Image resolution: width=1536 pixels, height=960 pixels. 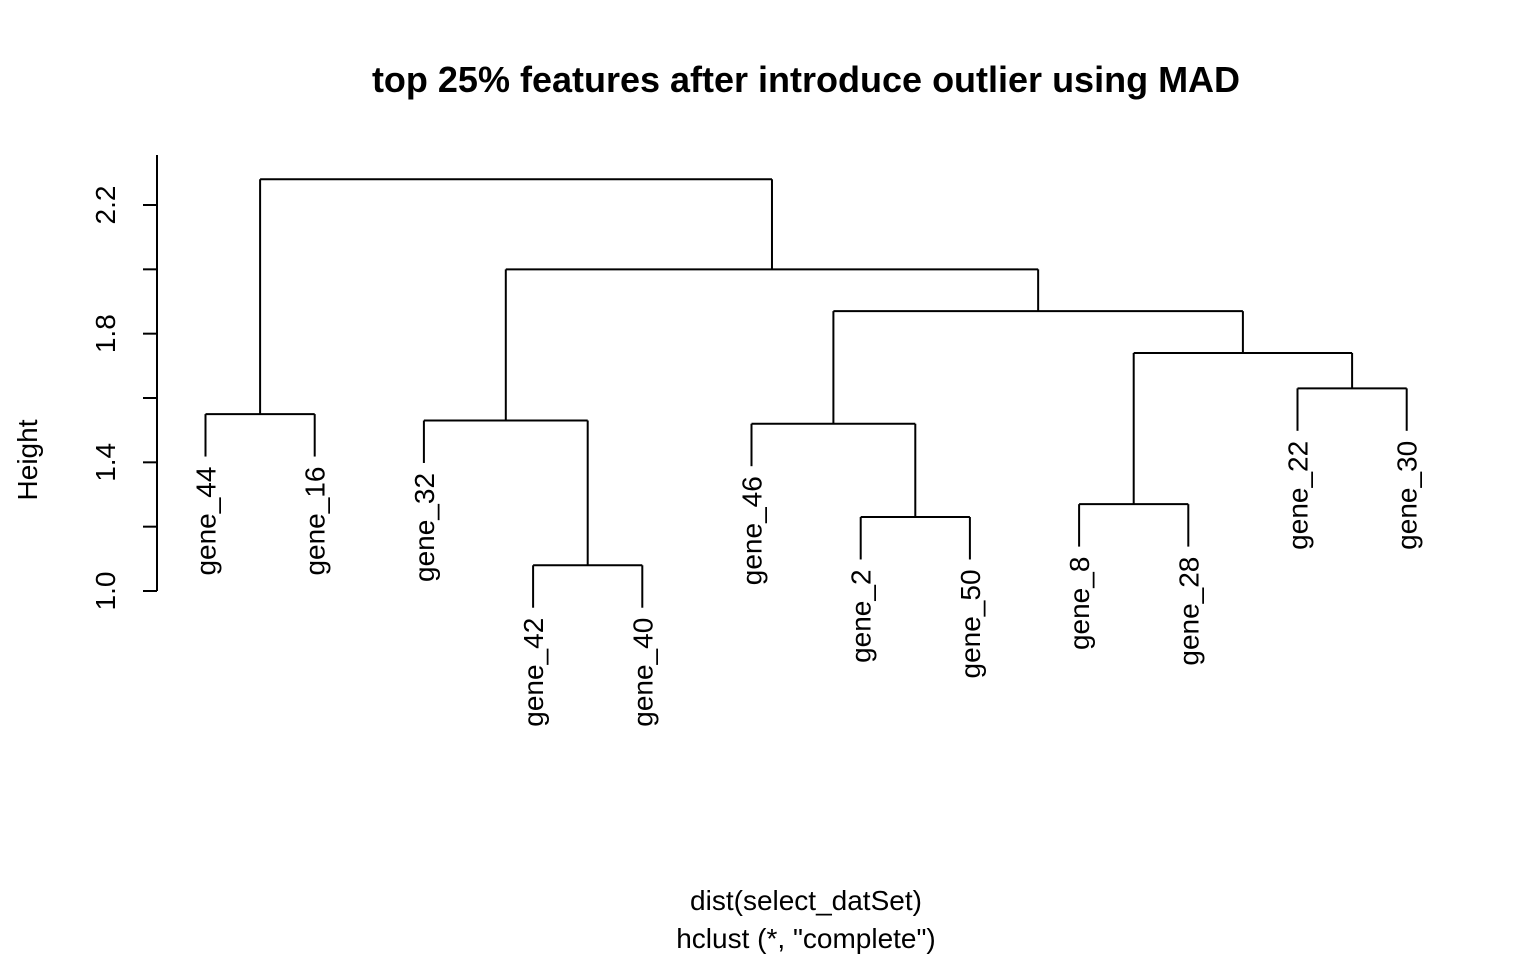 I want to click on y-tick-label: 1.4, so click(x=105, y=462).